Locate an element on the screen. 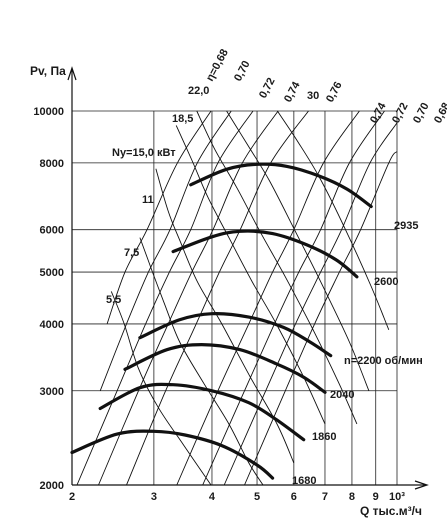 This screenshot has height=528, width=447. speed-labels: 1680 1860 2040 n=2200 об/мин 2600 2935 is located at coordinates (357, 353).